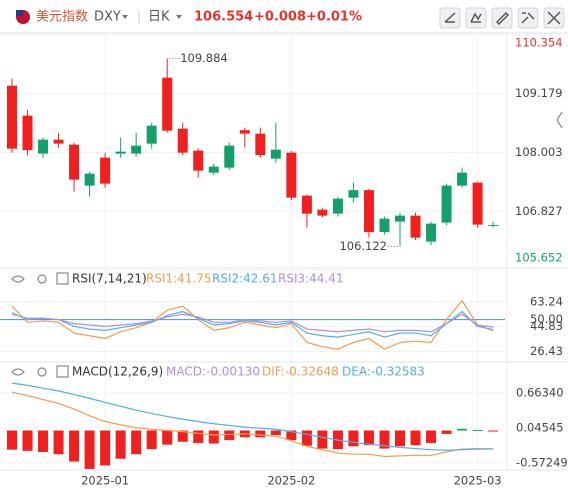  Describe the element at coordinates (245, 279) in the screenshot. I see `legend-entry: RSI2:42.61` at that location.